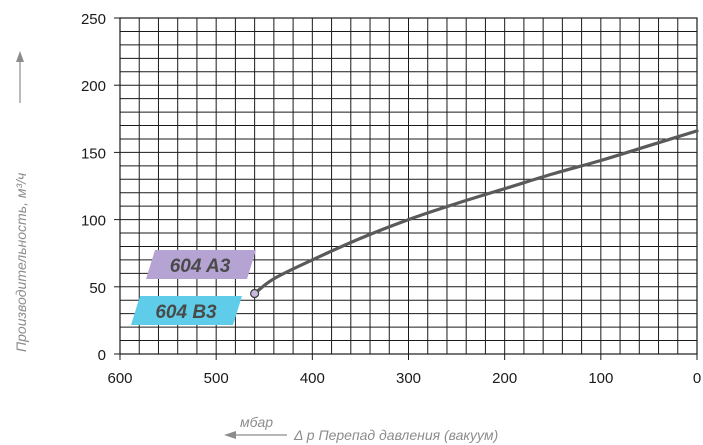 This screenshot has width=703, height=445. Describe the element at coordinates (93, 221) in the screenshot. I see `y-tick-label: 100` at that location.